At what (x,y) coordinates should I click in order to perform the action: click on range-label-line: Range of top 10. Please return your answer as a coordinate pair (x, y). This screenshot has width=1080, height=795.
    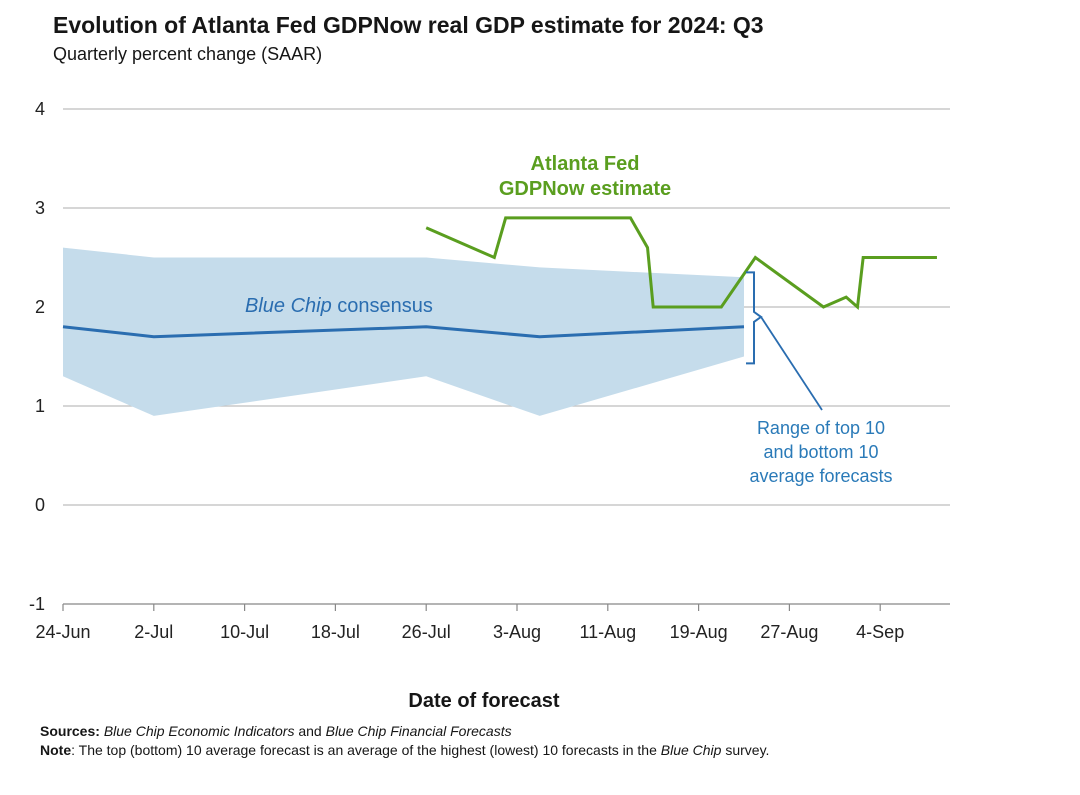
    Looking at the image, I should click on (821, 428).